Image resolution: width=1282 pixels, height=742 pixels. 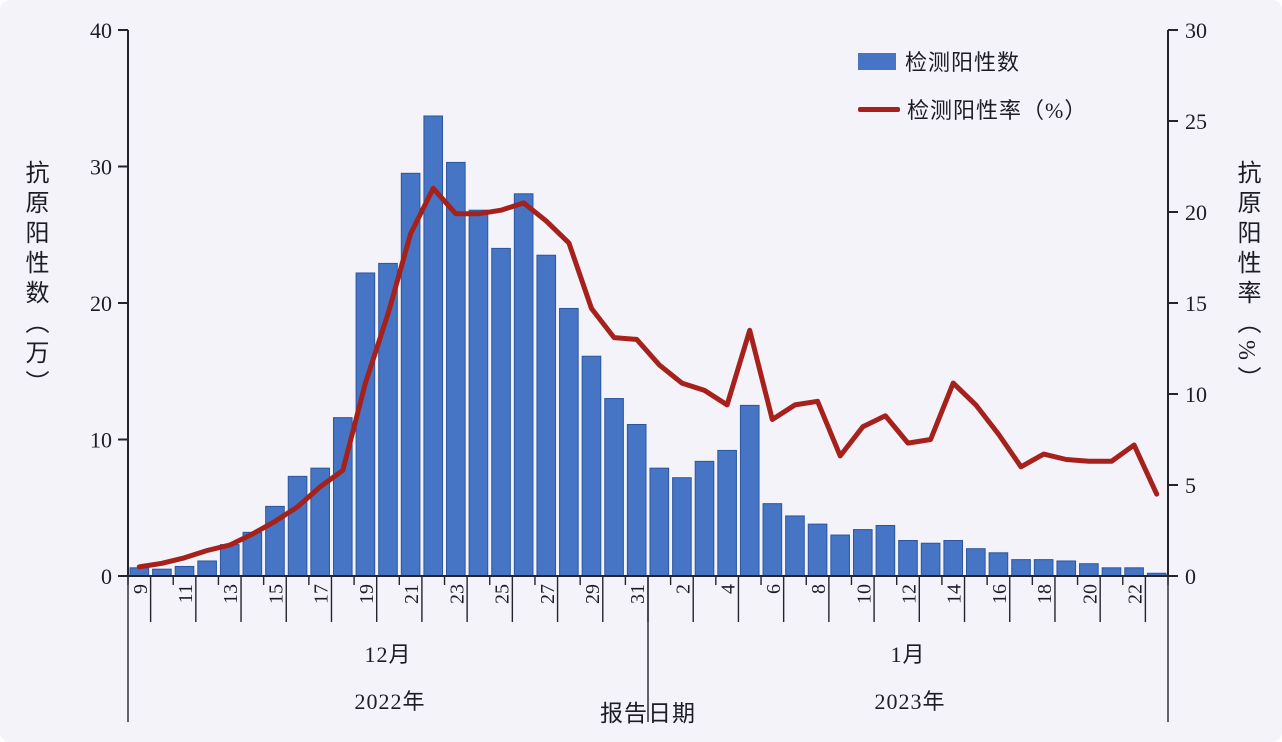 I want to click on x-day-label-11: 11, so click(x=186, y=593).